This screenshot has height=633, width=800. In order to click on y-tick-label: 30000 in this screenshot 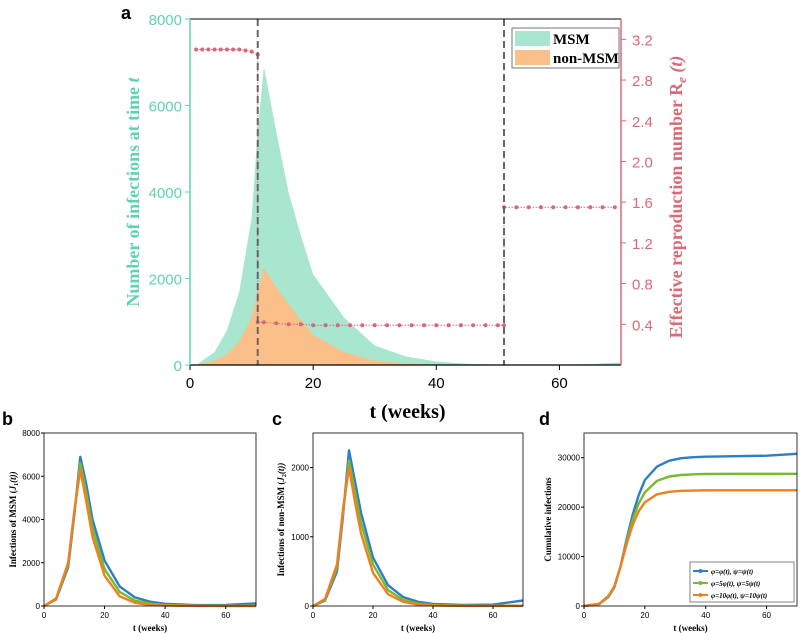, I will do `click(569, 458)`.